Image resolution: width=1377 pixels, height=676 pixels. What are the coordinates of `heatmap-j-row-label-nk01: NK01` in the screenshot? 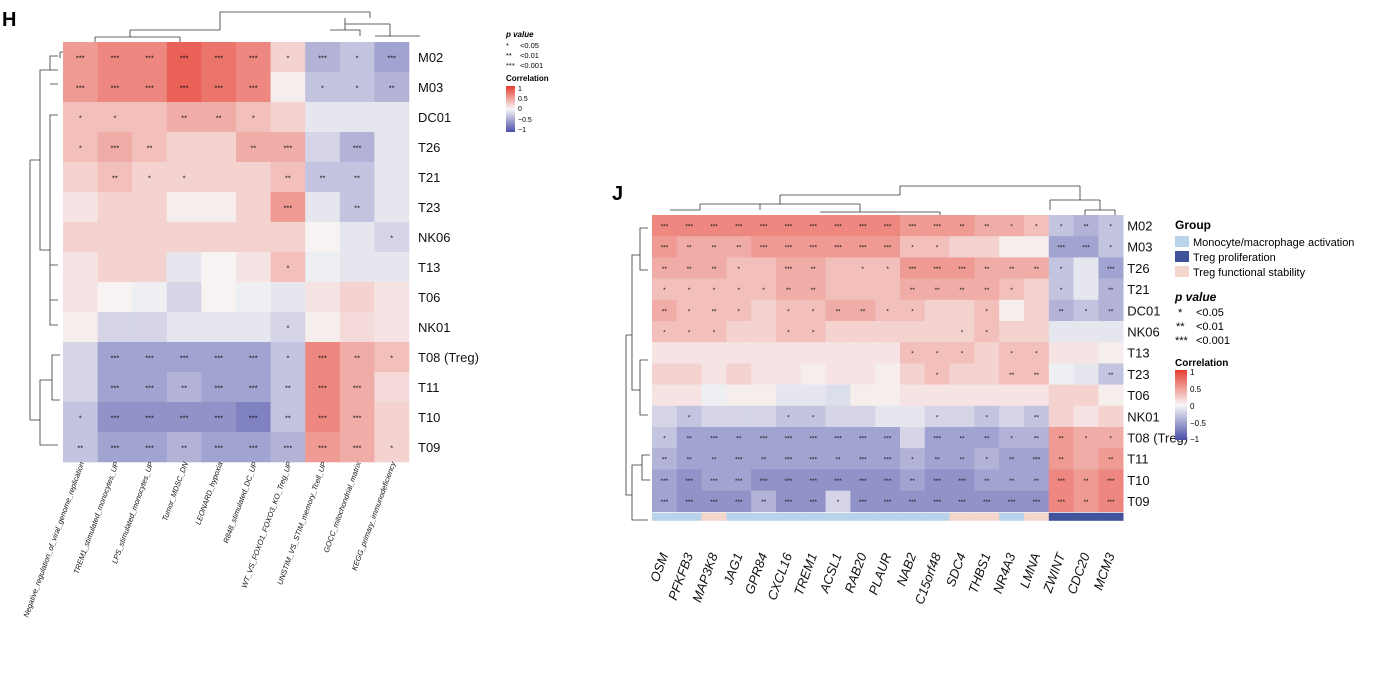 It's located at (1143, 416).